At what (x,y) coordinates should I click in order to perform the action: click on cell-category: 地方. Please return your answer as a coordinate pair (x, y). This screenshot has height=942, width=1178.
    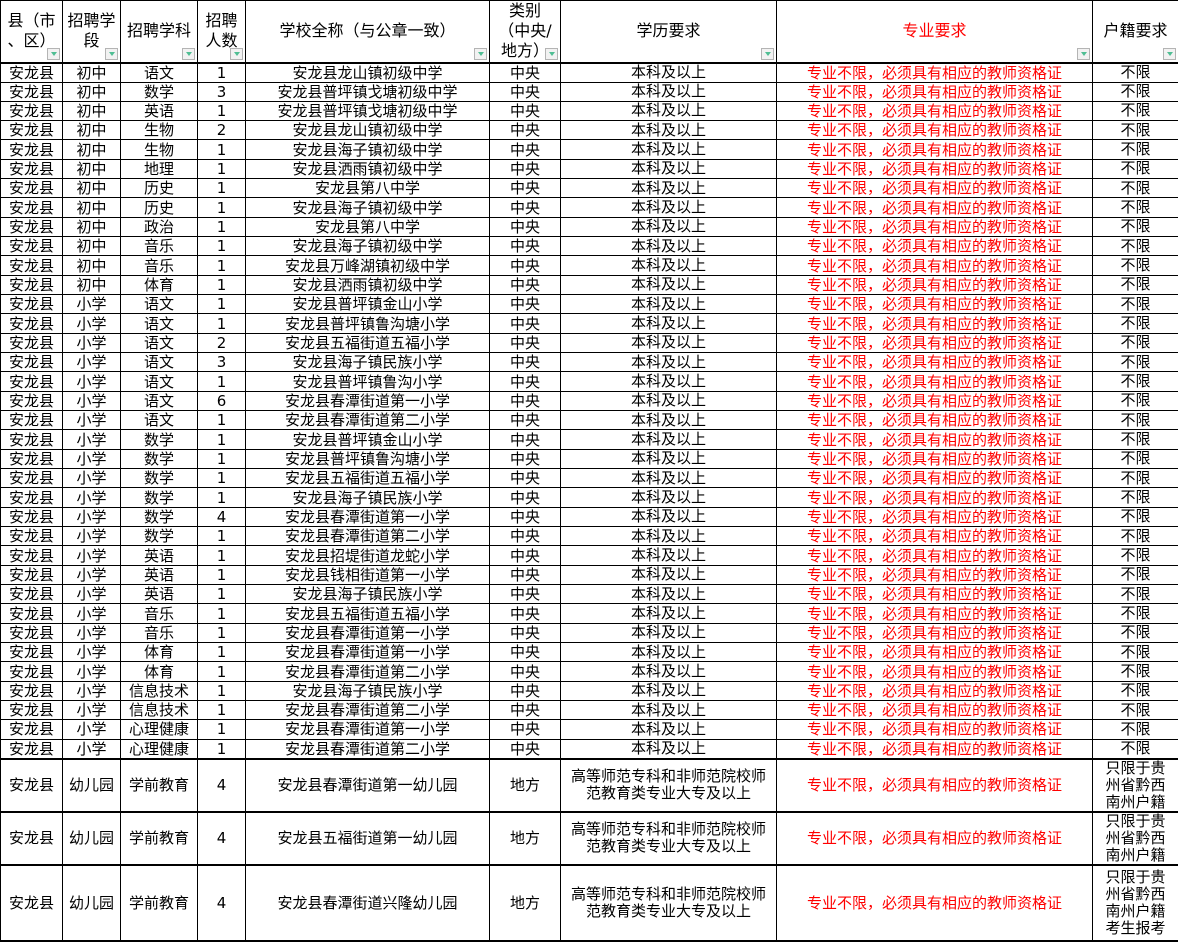
    Looking at the image, I should click on (525, 902).